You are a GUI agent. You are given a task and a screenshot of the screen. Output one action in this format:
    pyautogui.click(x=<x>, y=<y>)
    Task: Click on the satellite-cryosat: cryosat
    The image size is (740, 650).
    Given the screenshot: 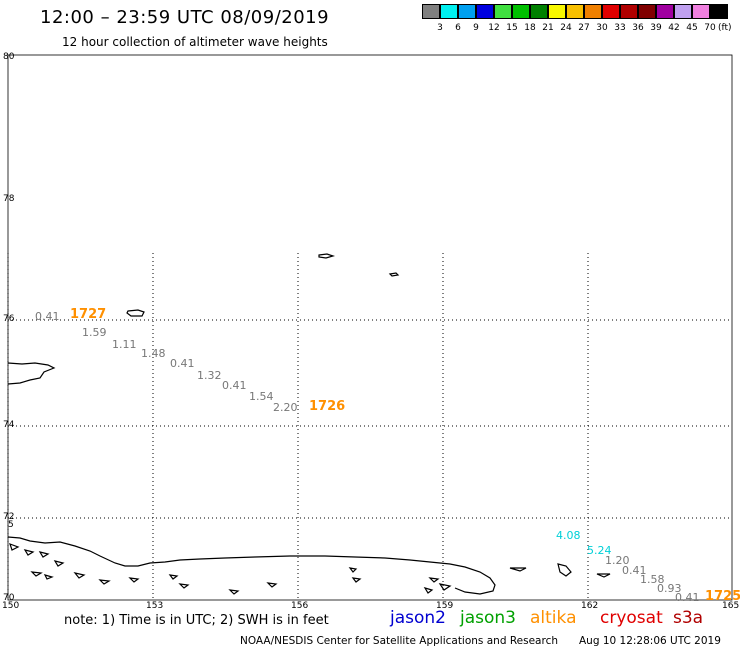 What is the action you would take?
    pyautogui.click(x=631, y=618)
    